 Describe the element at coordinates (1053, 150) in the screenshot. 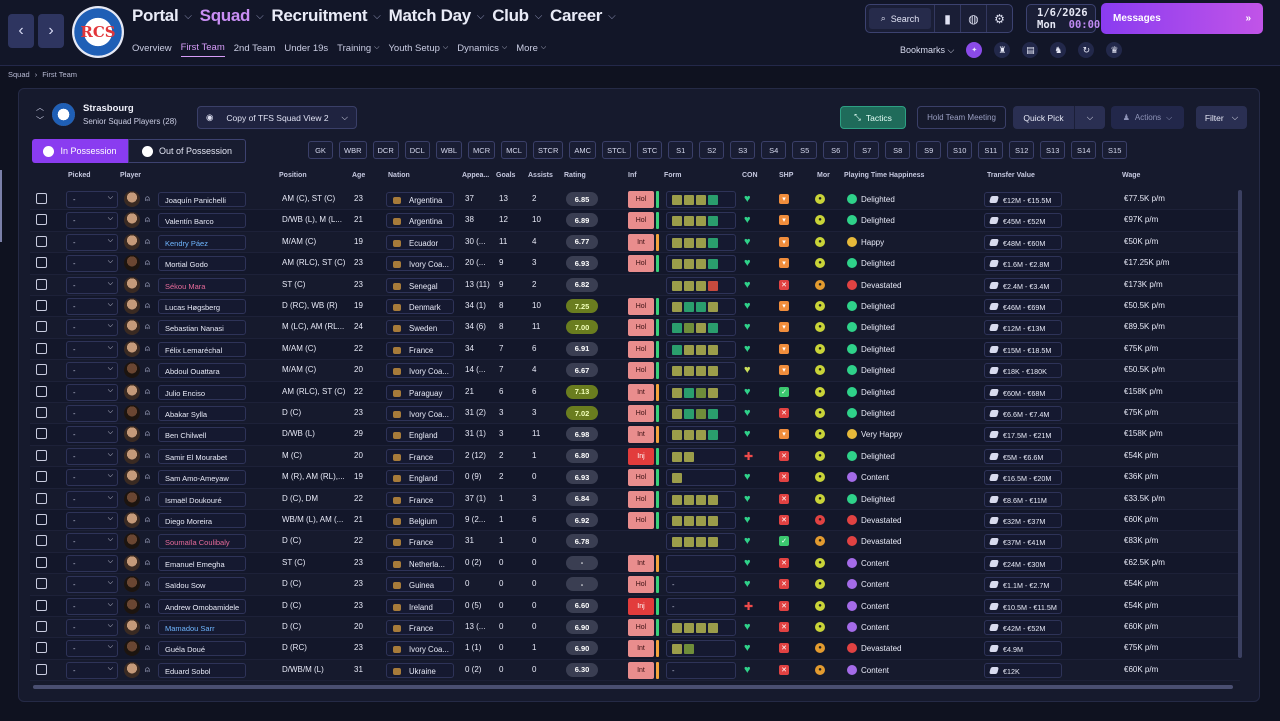

I see `position-chip: S13` at that location.